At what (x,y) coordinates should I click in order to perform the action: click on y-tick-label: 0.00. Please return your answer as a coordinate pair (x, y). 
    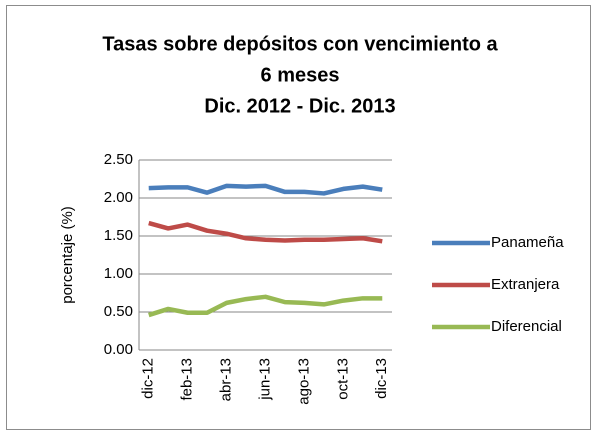
    Looking at the image, I should click on (118, 349).